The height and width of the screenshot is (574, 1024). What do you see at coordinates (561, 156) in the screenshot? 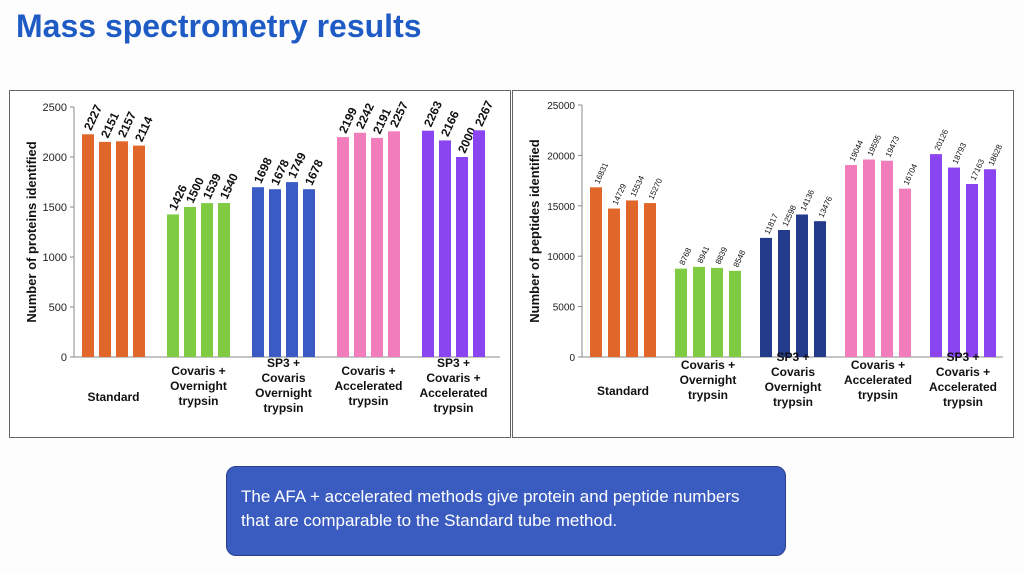
I see `y-tick-label: 20000` at bounding box center [561, 156].